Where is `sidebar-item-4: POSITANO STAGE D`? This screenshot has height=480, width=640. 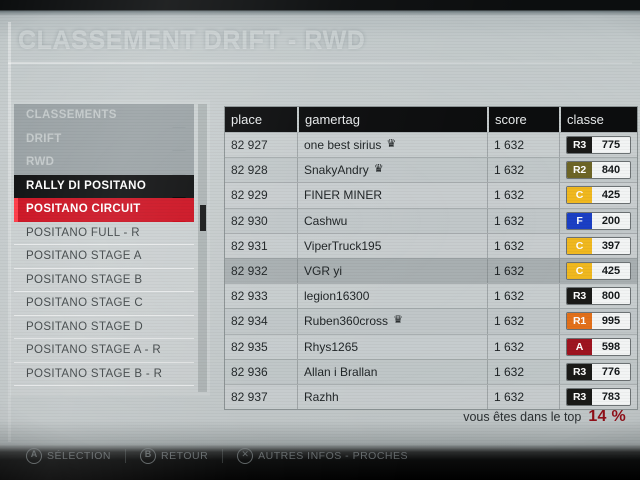
sidebar-item-4: POSITANO STAGE D is located at coordinates (104, 327).